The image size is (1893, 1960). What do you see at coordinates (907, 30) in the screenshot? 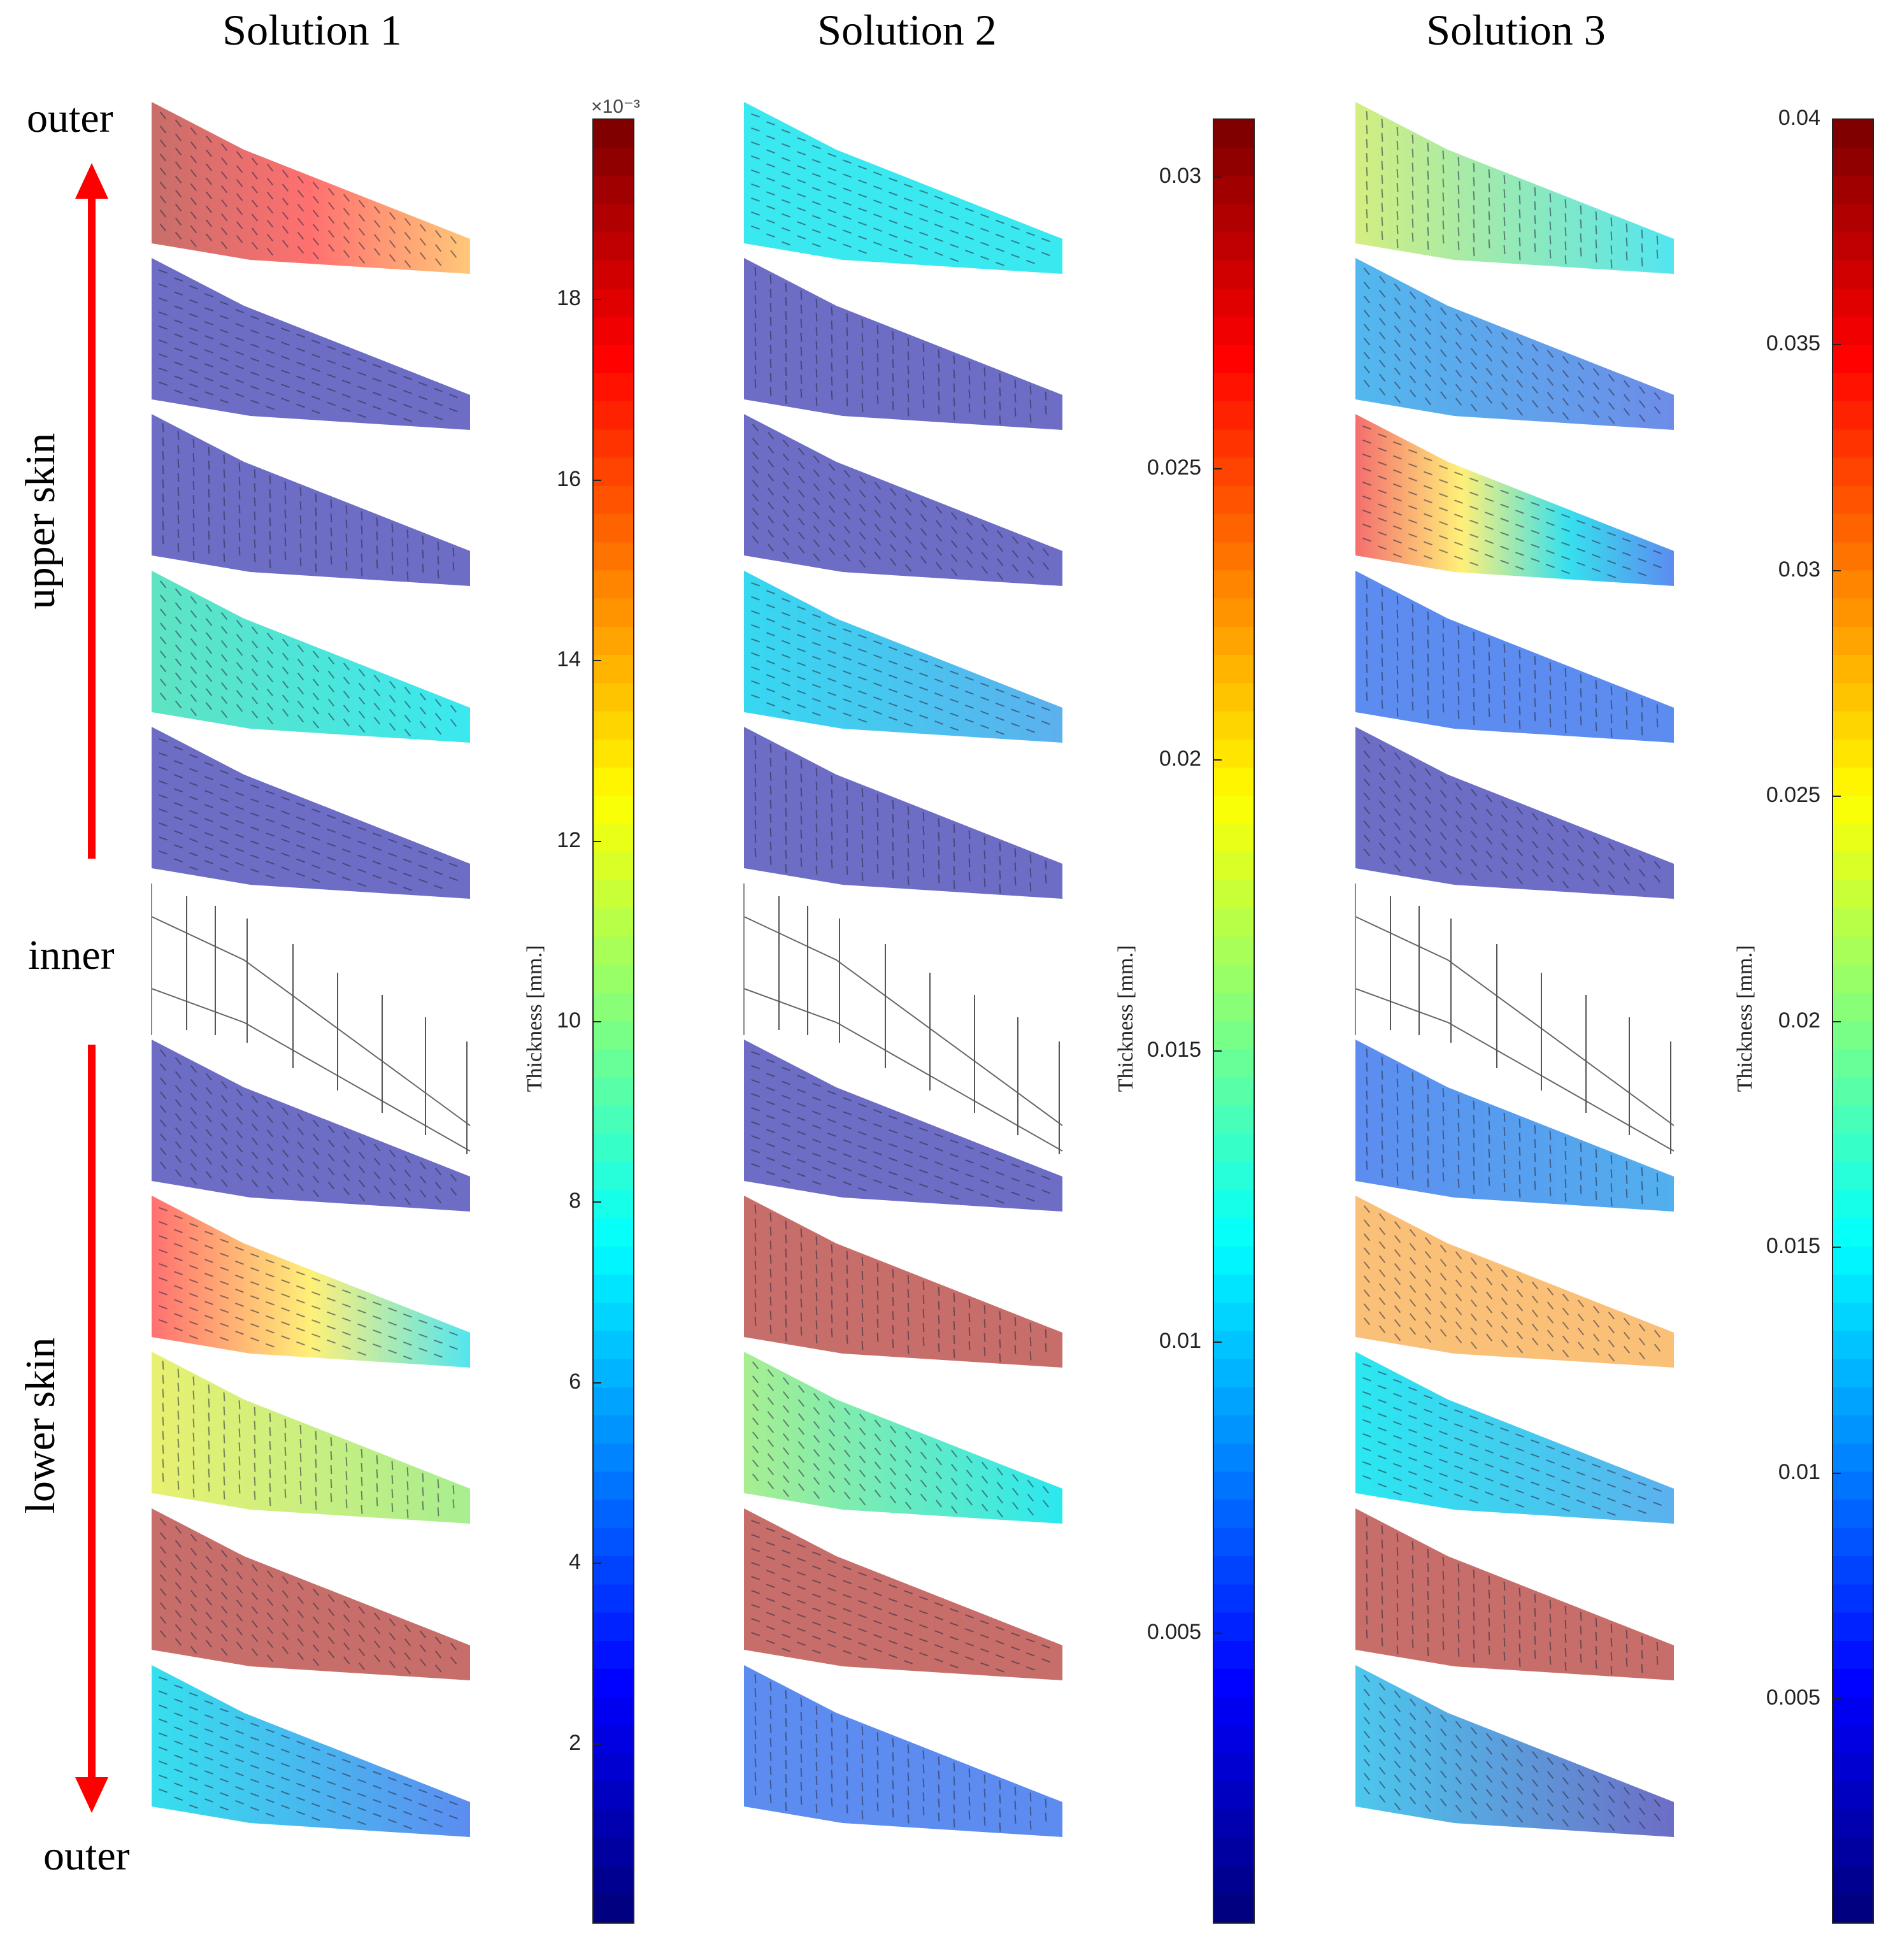
I see `title-solution-2: Solution 2` at bounding box center [907, 30].